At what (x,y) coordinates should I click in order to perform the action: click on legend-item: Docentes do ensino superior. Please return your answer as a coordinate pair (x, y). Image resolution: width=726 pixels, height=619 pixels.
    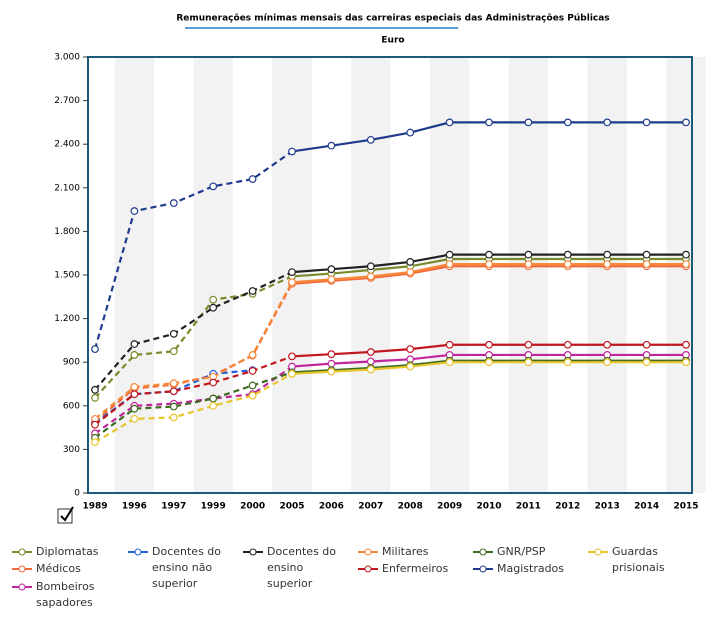
    Looking at the image, I should click on (293, 568).